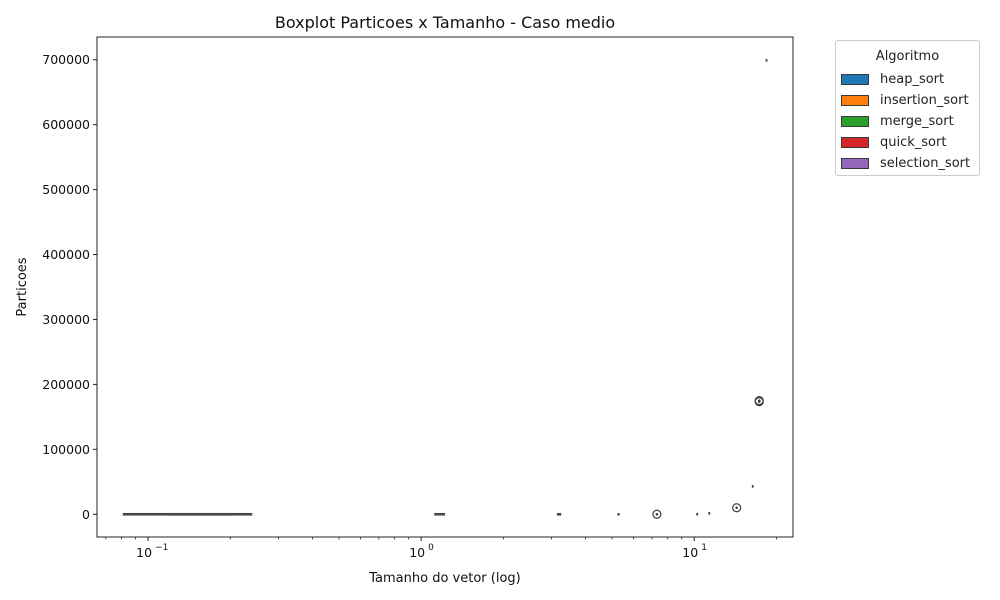 The width and height of the screenshot is (1000, 600). What do you see at coordinates (66, 124) in the screenshot?
I see `y-tick-label: 600000` at bounding box center [66, 124].